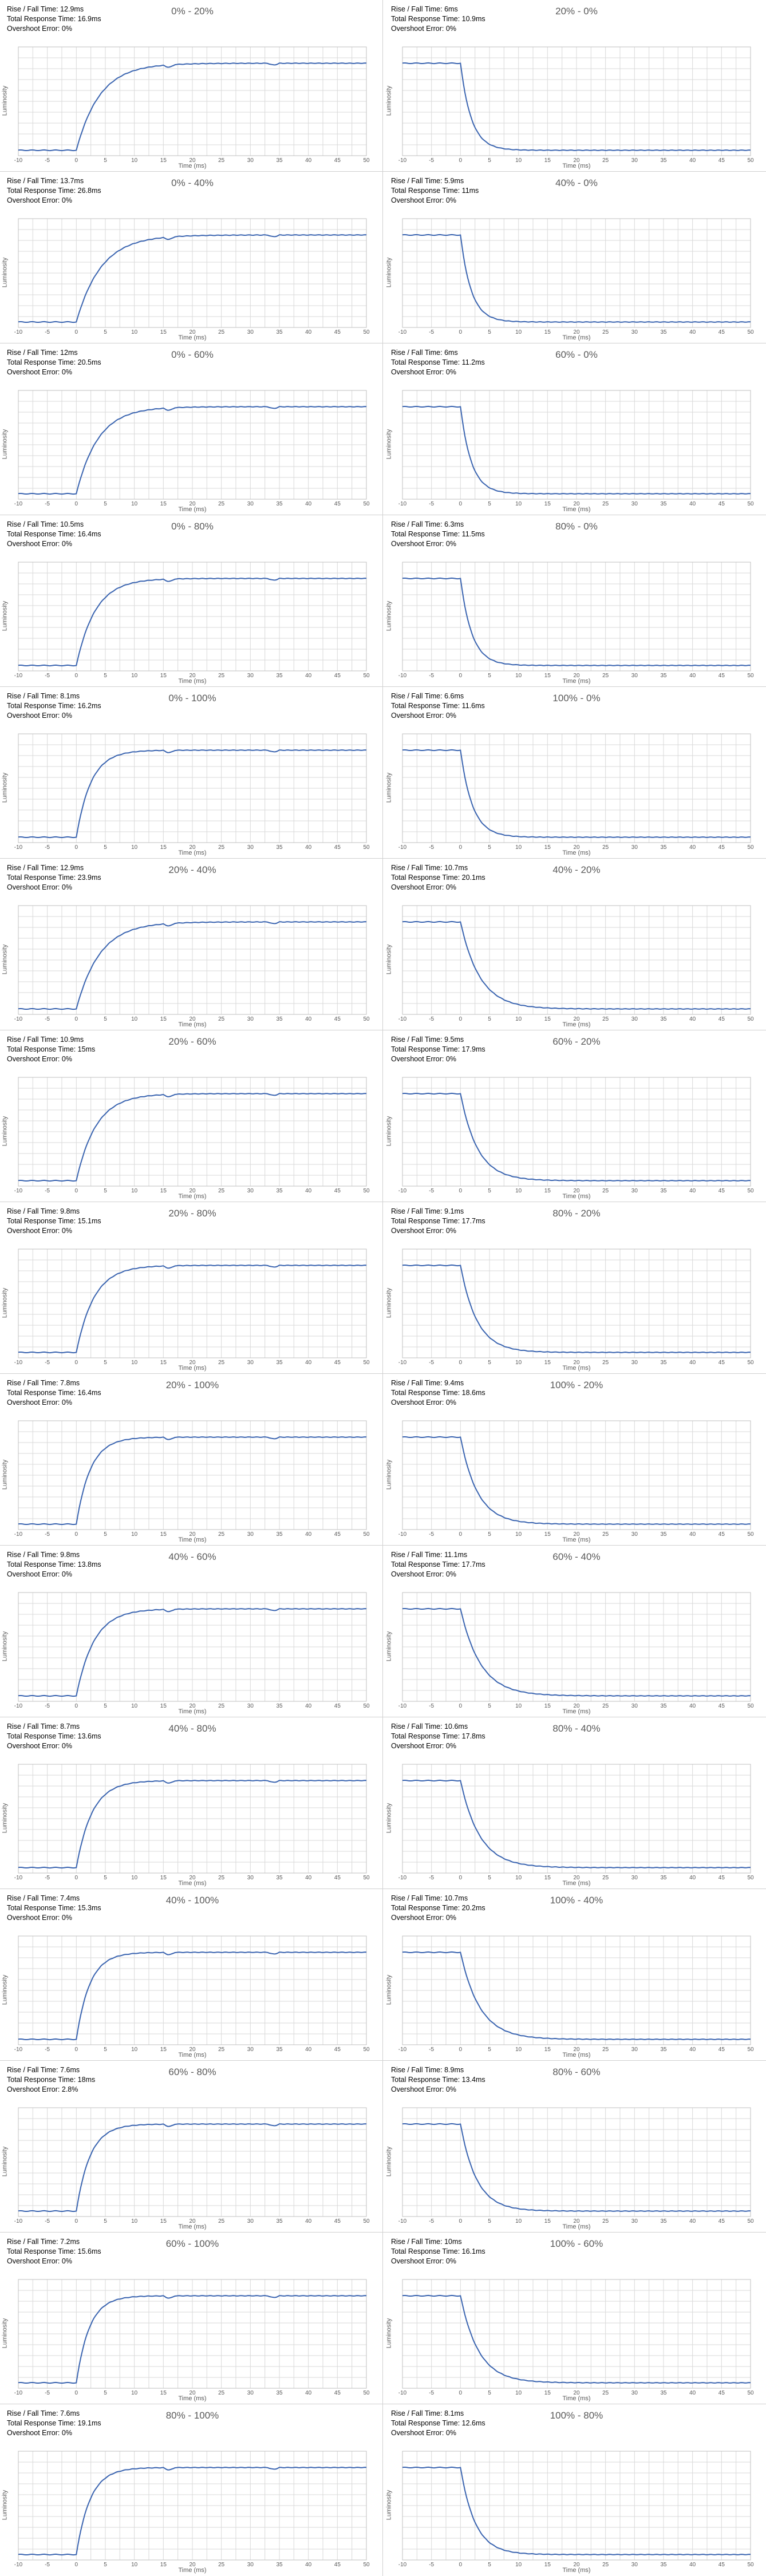 Image resolution: width=766 pixels, height=2576 pixels. I want to click on total-response-time-value: 20.2ms, so click(473, 1908).